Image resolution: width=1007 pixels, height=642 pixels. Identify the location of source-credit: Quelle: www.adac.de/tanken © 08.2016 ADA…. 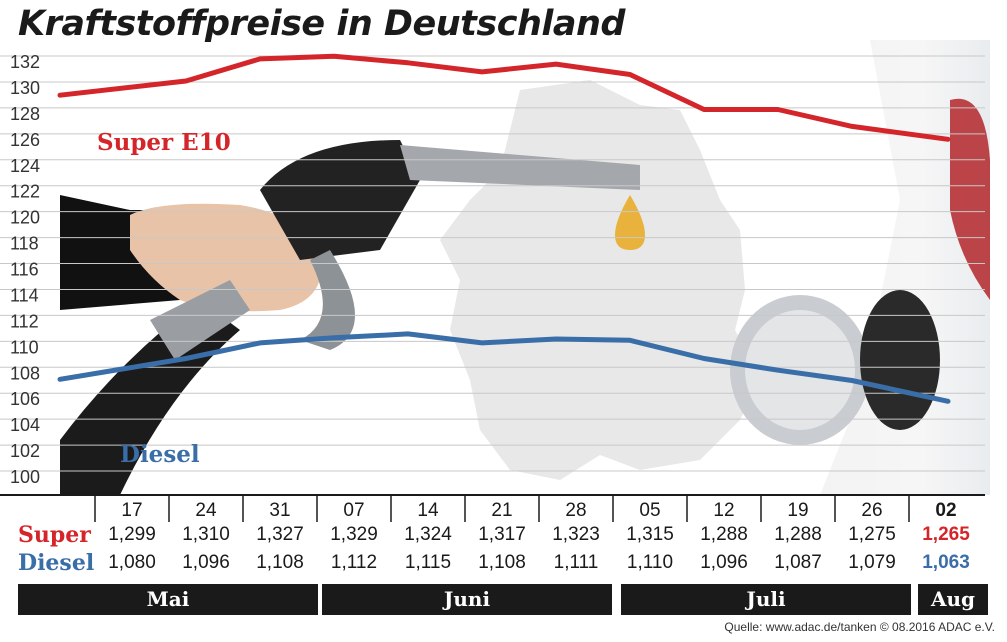
(859, 627).